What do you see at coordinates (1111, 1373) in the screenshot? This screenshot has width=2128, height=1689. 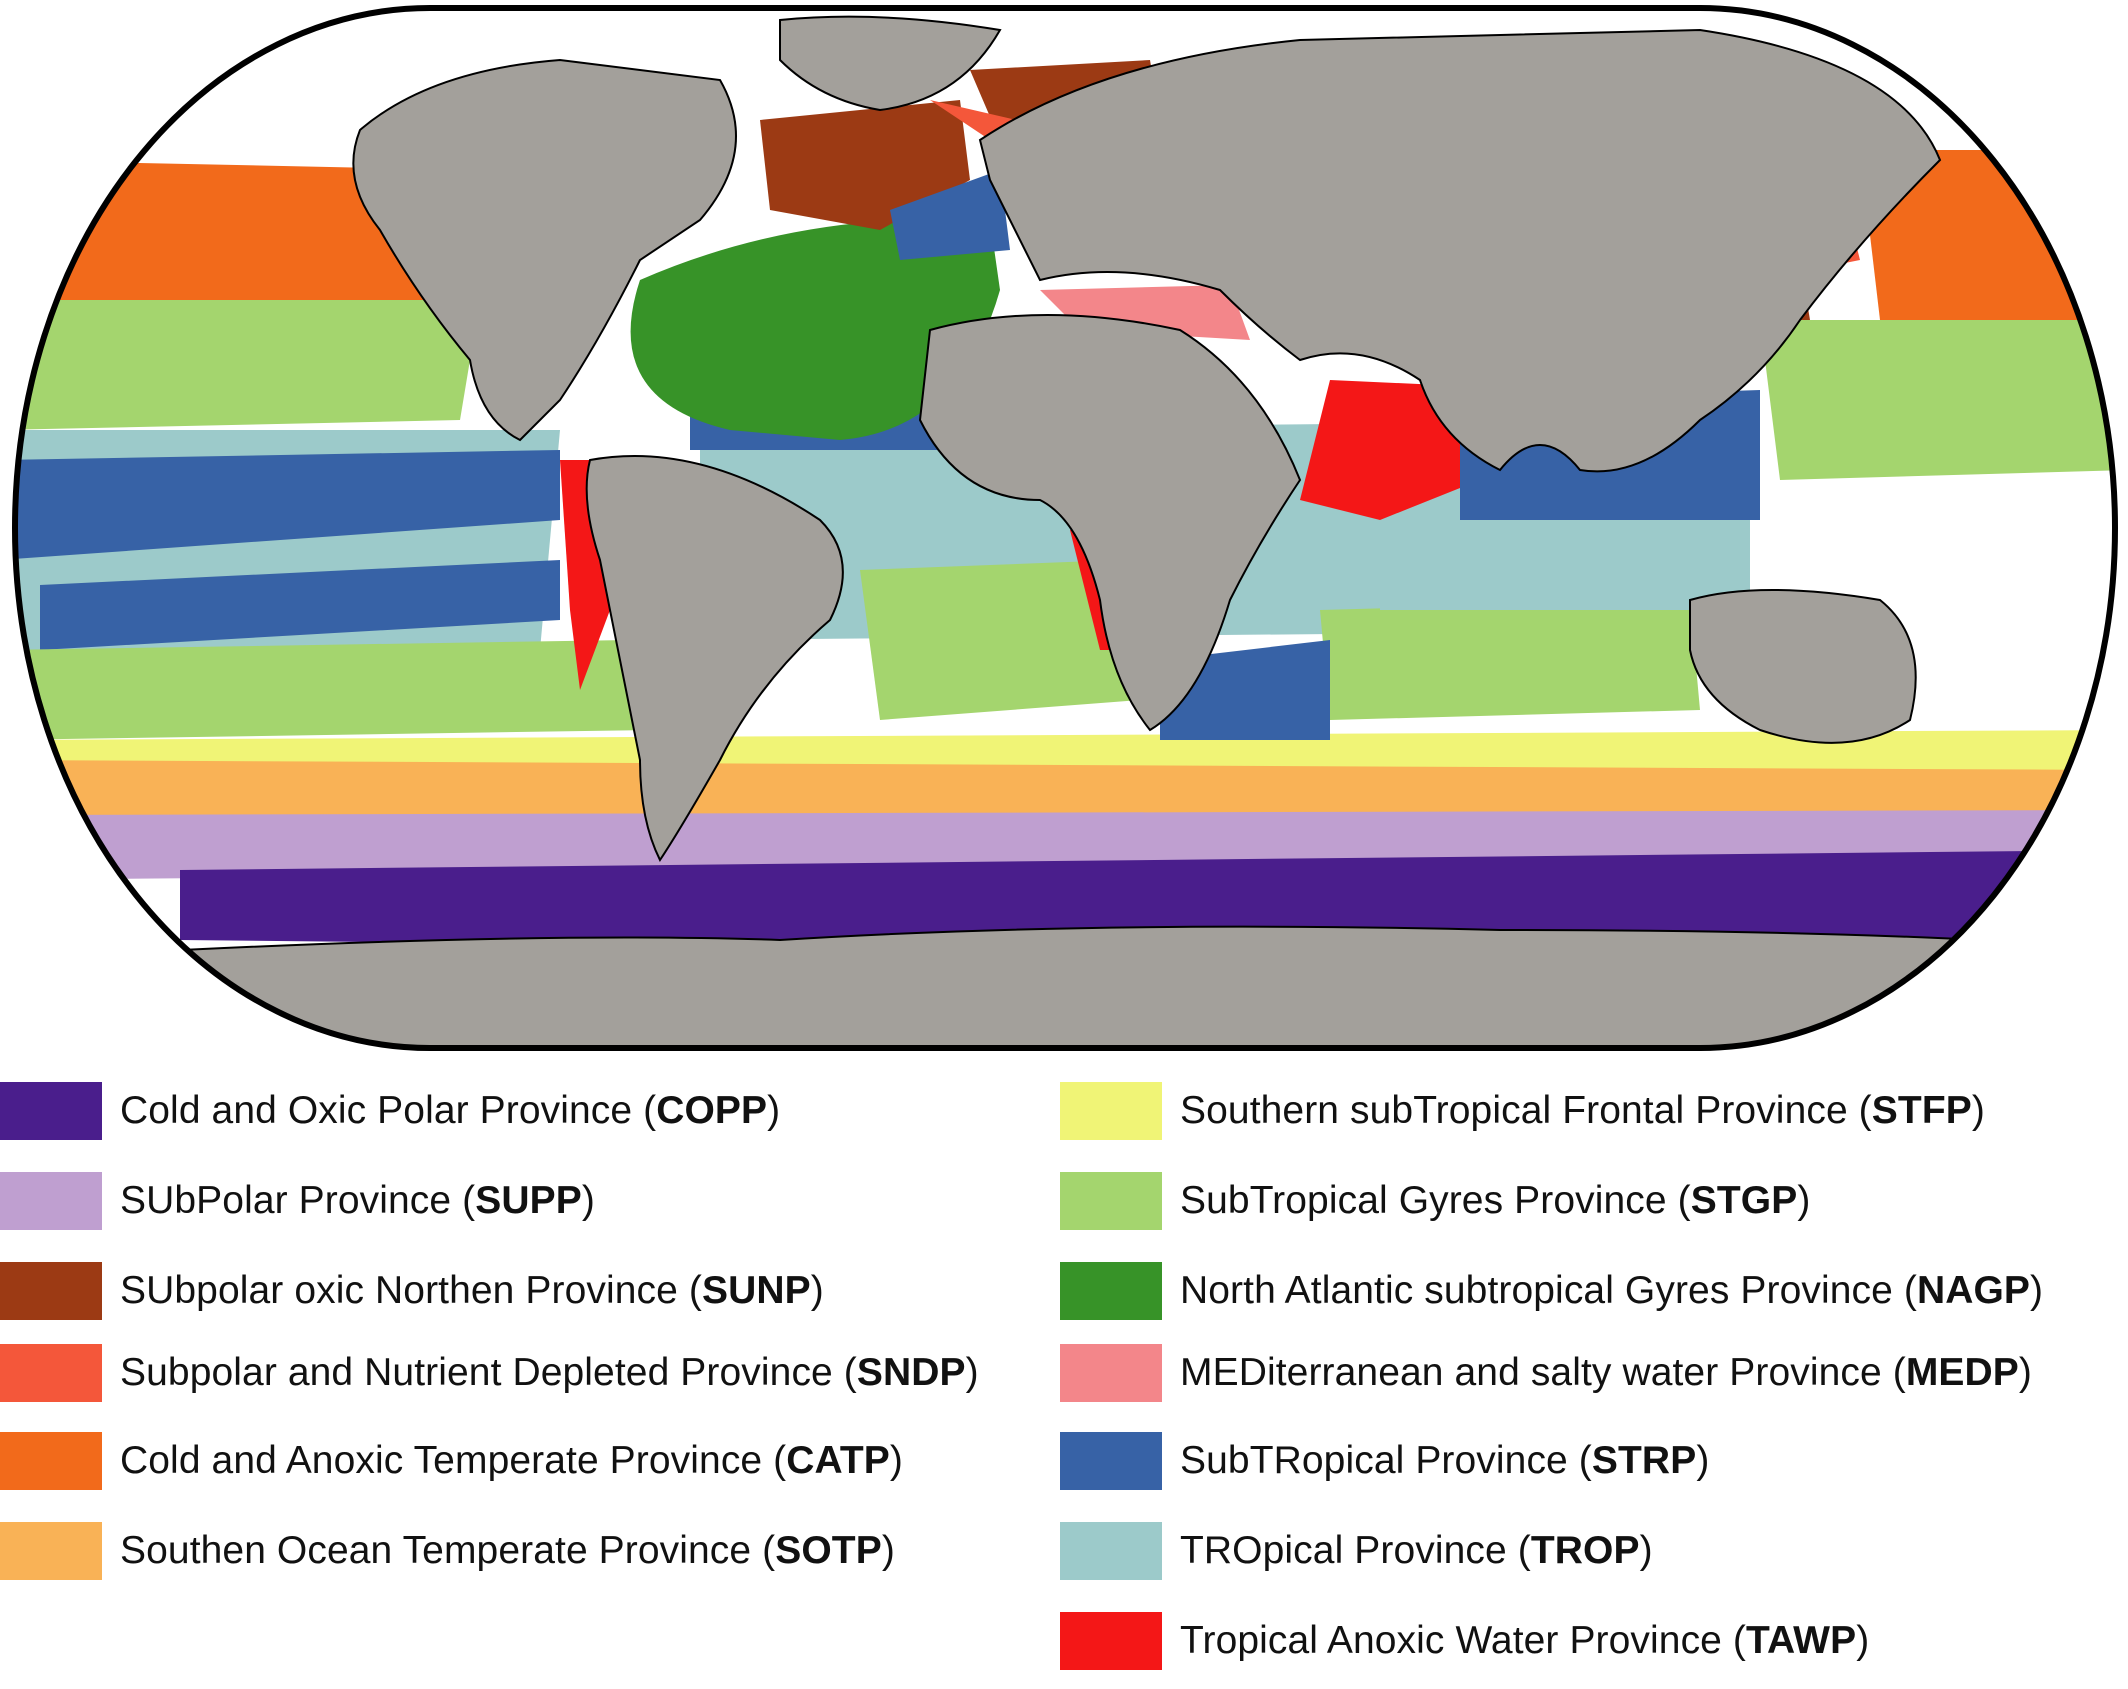 I see `legend-swatch-medp` at bounding box center [1111, 1373].